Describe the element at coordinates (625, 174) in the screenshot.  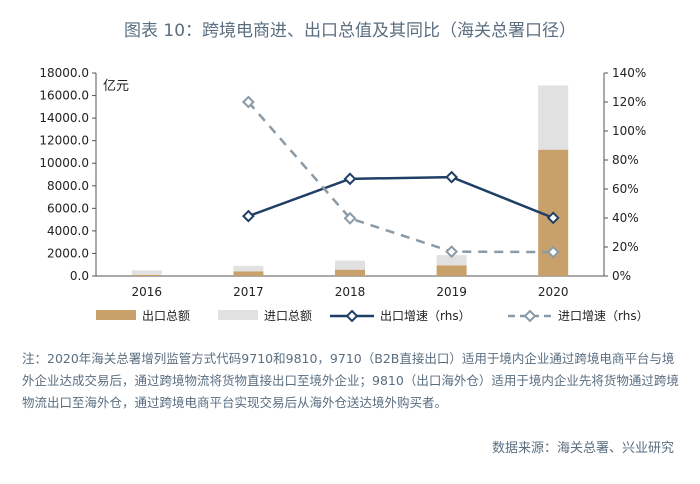
I see `right-ticks: 140% 120% 100% 80% 60% 40% 20% 0%` at that location.